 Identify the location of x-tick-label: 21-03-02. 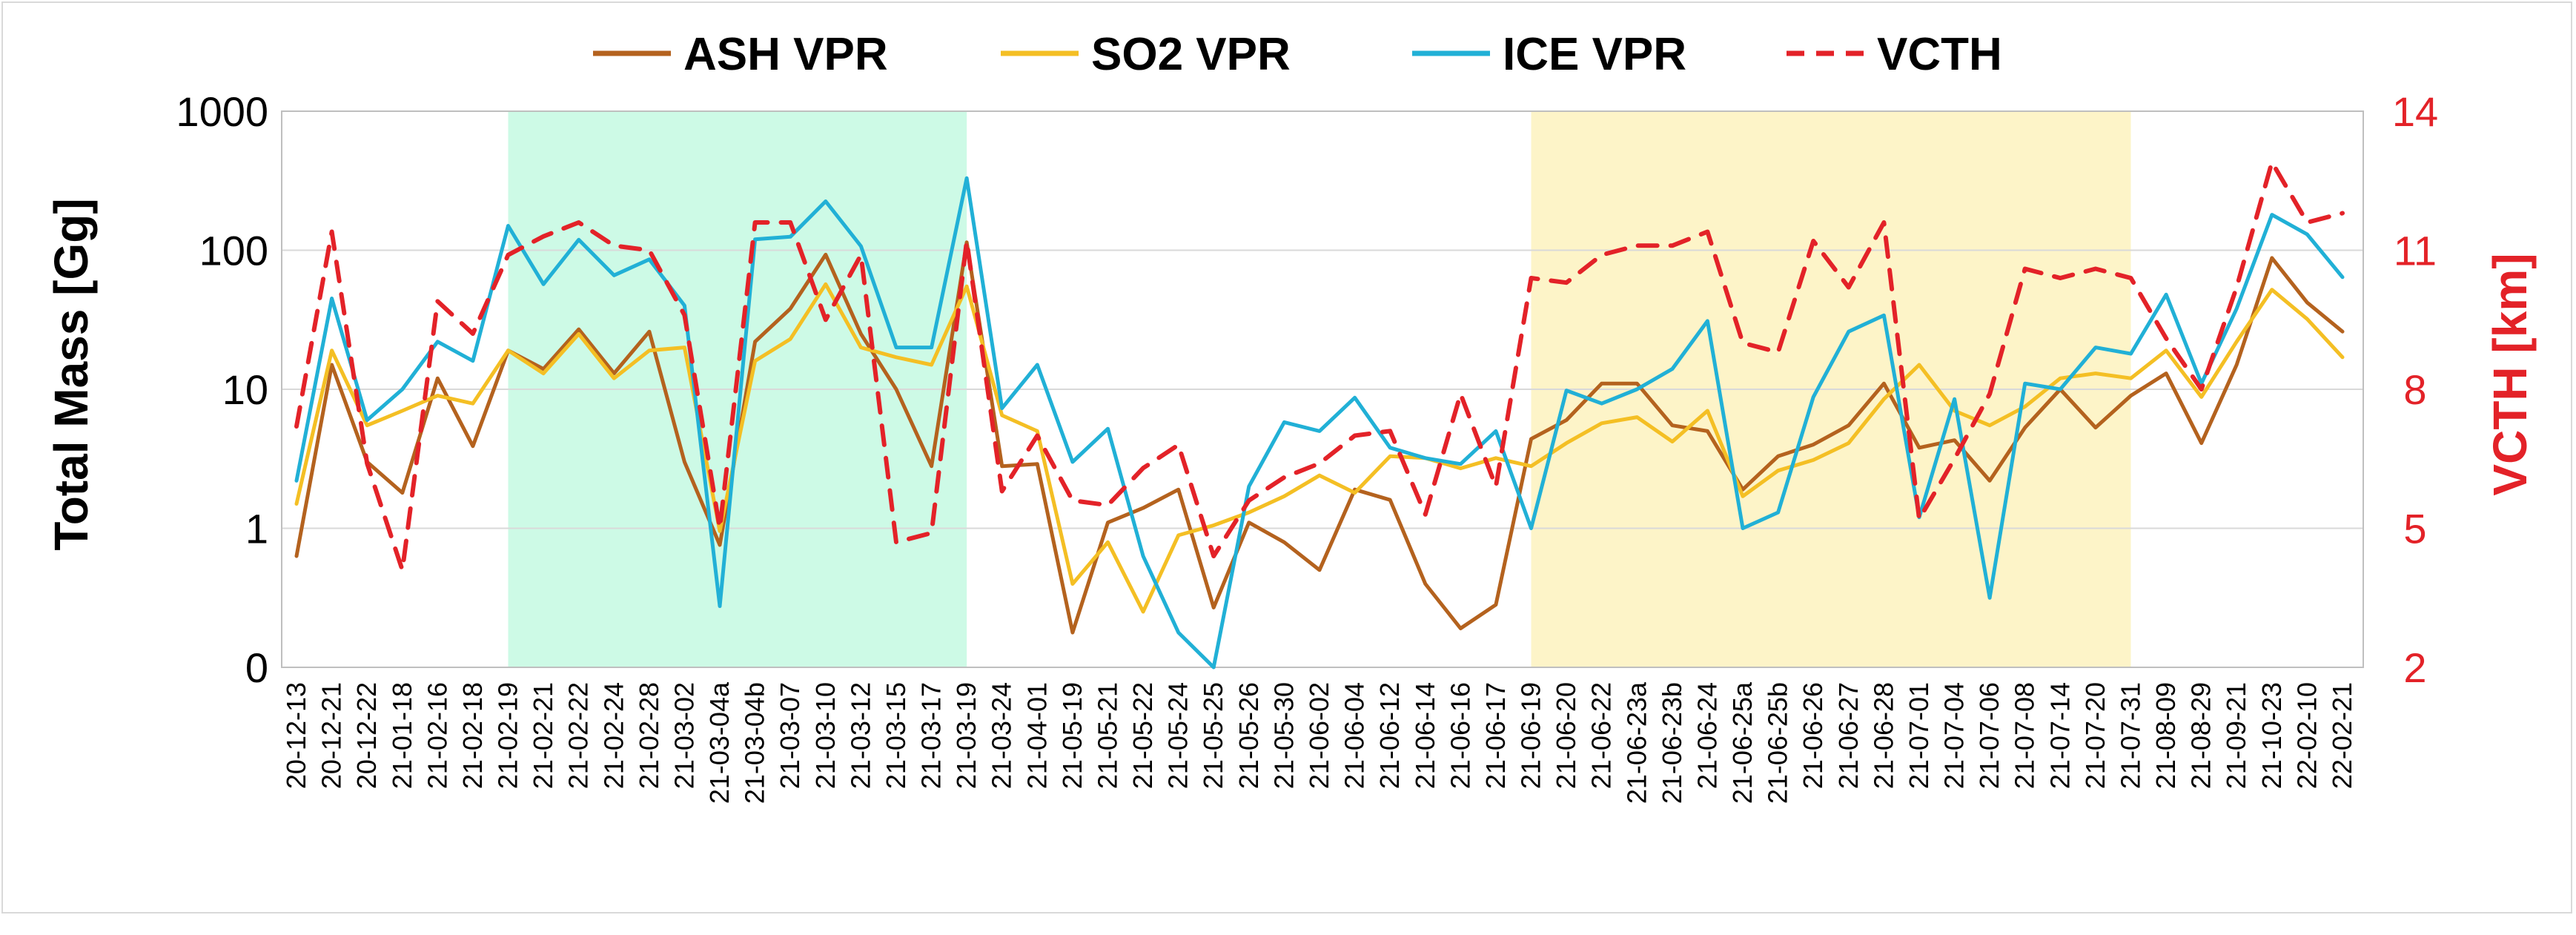
(684, 735).